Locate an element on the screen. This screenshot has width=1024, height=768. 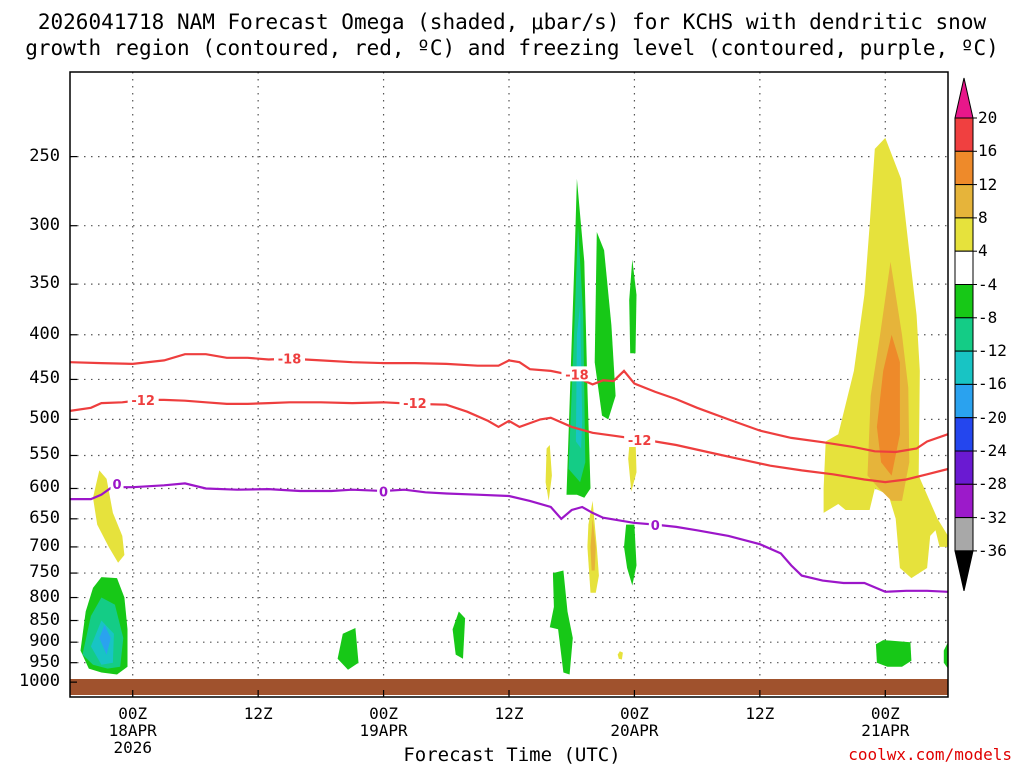
colorbar-tick-label: -36 is located at coordinates (992, 550).